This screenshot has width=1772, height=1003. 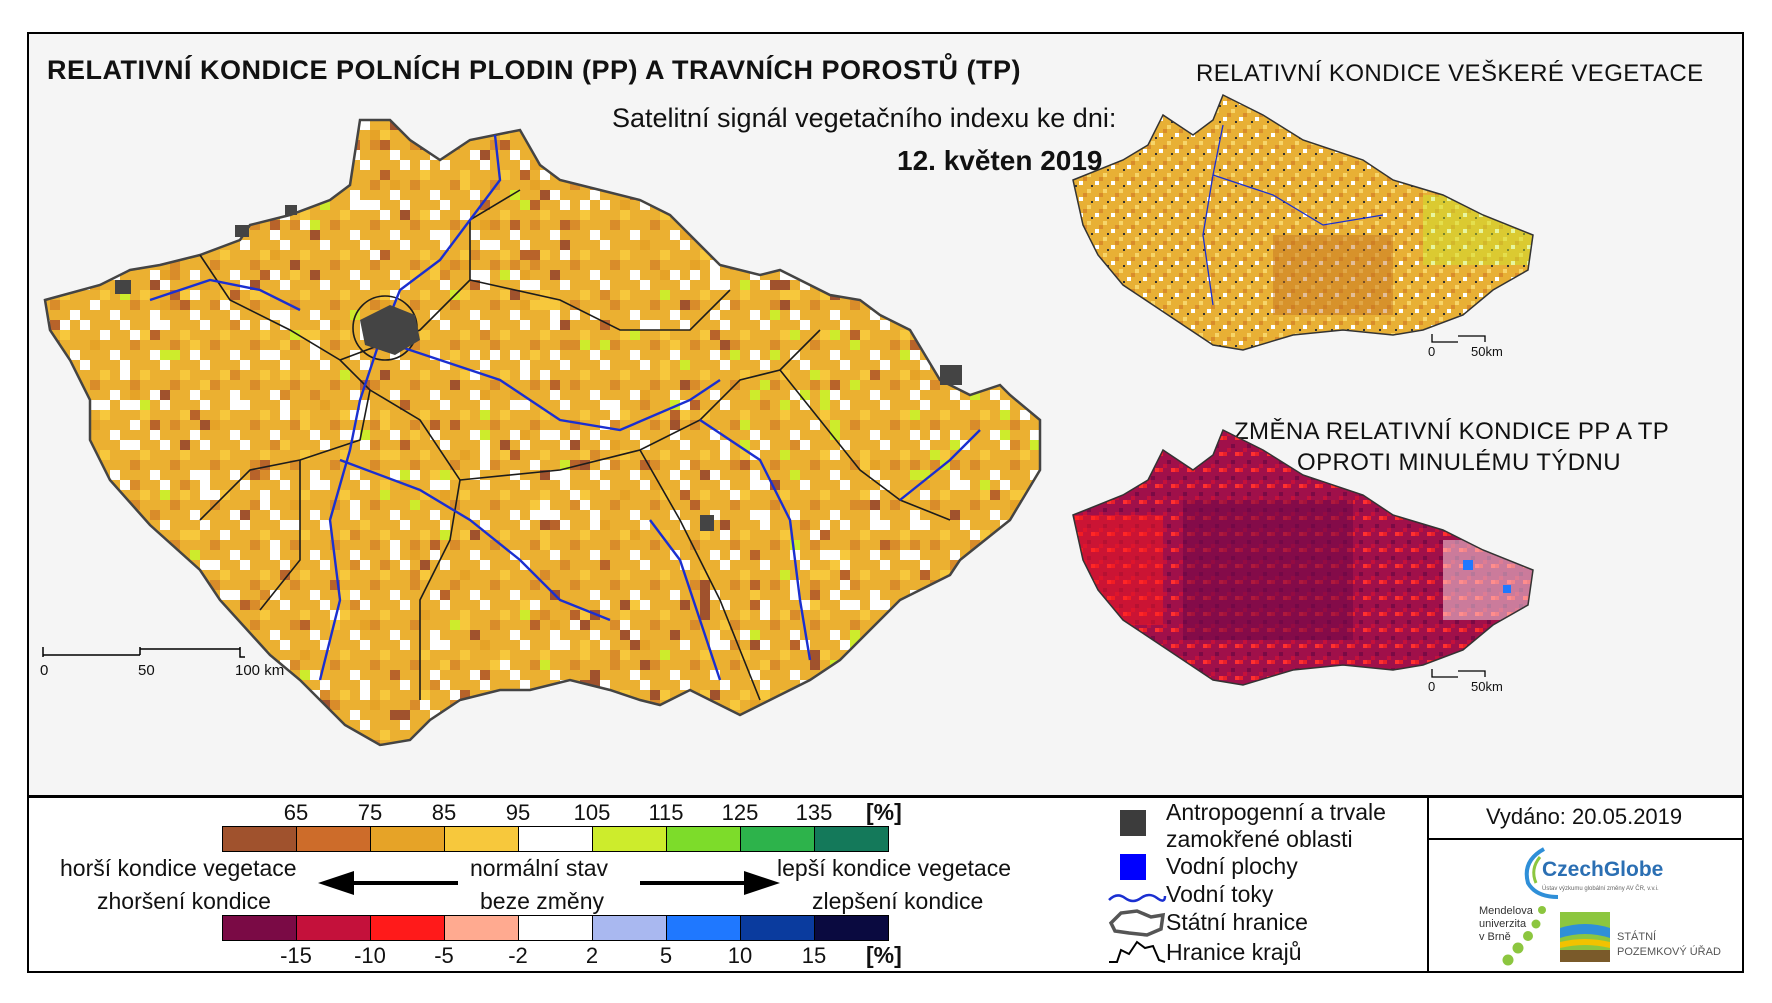 What do you see at coordinates (1133, 823) in the screenshot?
I see `grey-square-icon` at bounding box center [1133, 823].